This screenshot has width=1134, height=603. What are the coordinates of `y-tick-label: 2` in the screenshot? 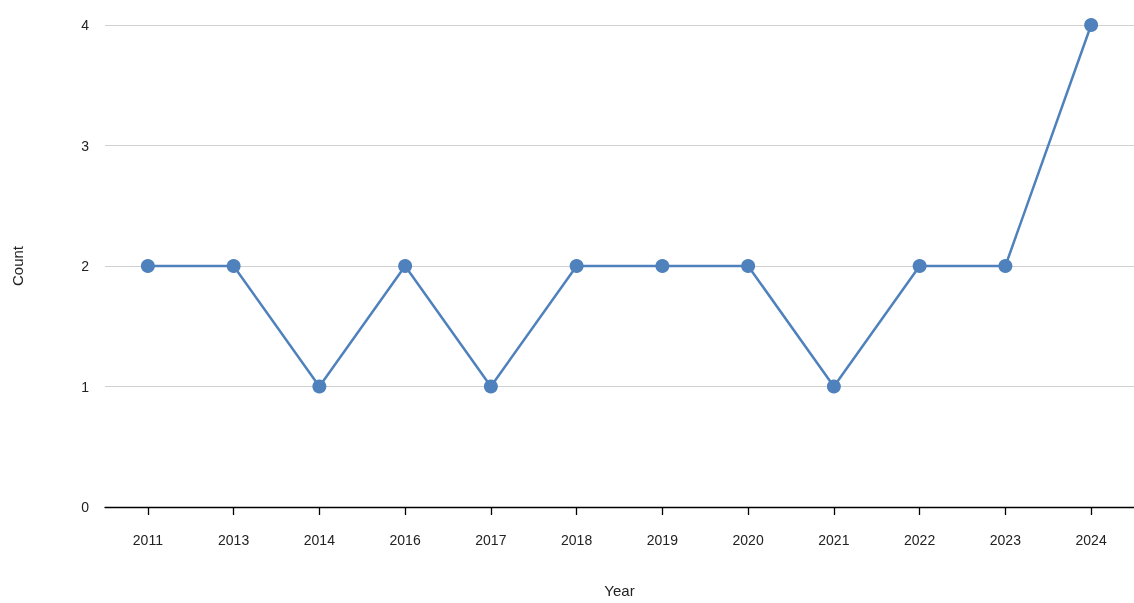 It's located at (85, 266).